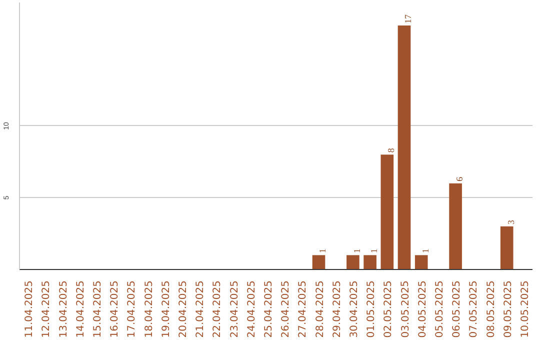 The image size is (540, 340). What do you see at coordinates (525, 309) in the screenshot?
I see `x-tick-label: 10.05.2025` at bounding box center [525, 309].